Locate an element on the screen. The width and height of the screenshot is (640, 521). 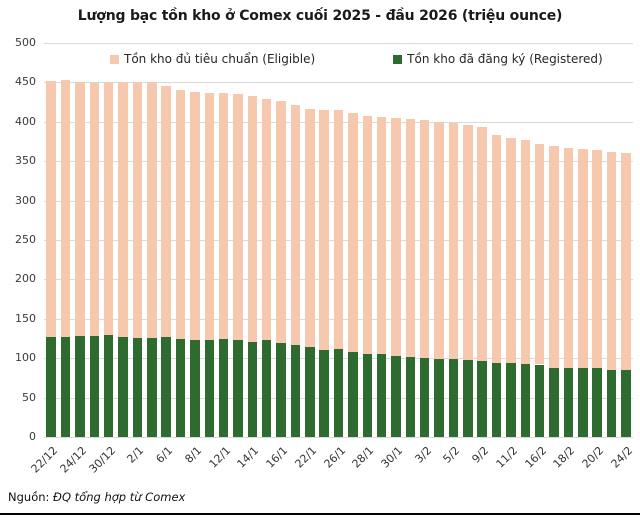
legend-item-eligible: Tồn kho đủ tiêu chuẩn (Eligible) is located at coordinates (212, 59).